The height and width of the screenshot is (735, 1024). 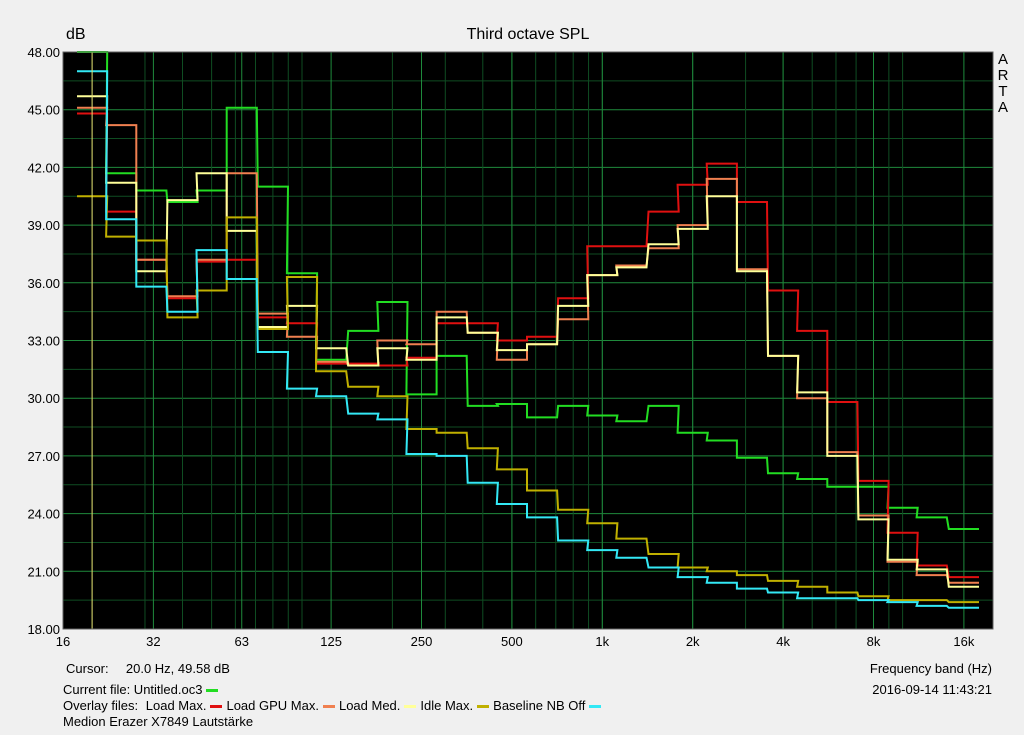 What do you see at coordinates (602, 641) in the screenshot?
I see `x-tick-label: 1k` at bounding box center [602, 641].